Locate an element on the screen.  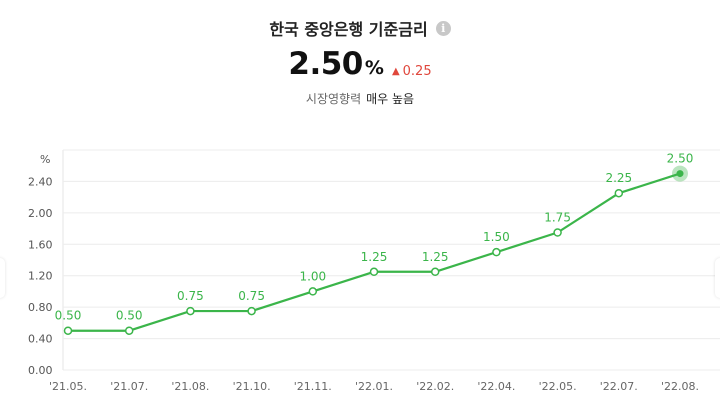
y-tick-label: 2.00 is located at coordinates (40, 213).